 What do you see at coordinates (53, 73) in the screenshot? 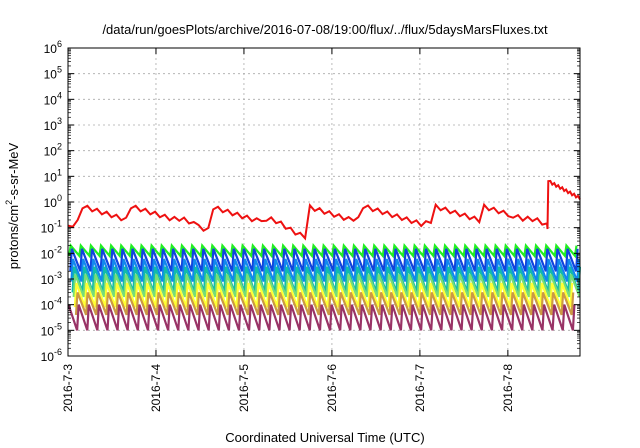
I see `y-tick-label: 10⁵` at bounding box center [53, 73].